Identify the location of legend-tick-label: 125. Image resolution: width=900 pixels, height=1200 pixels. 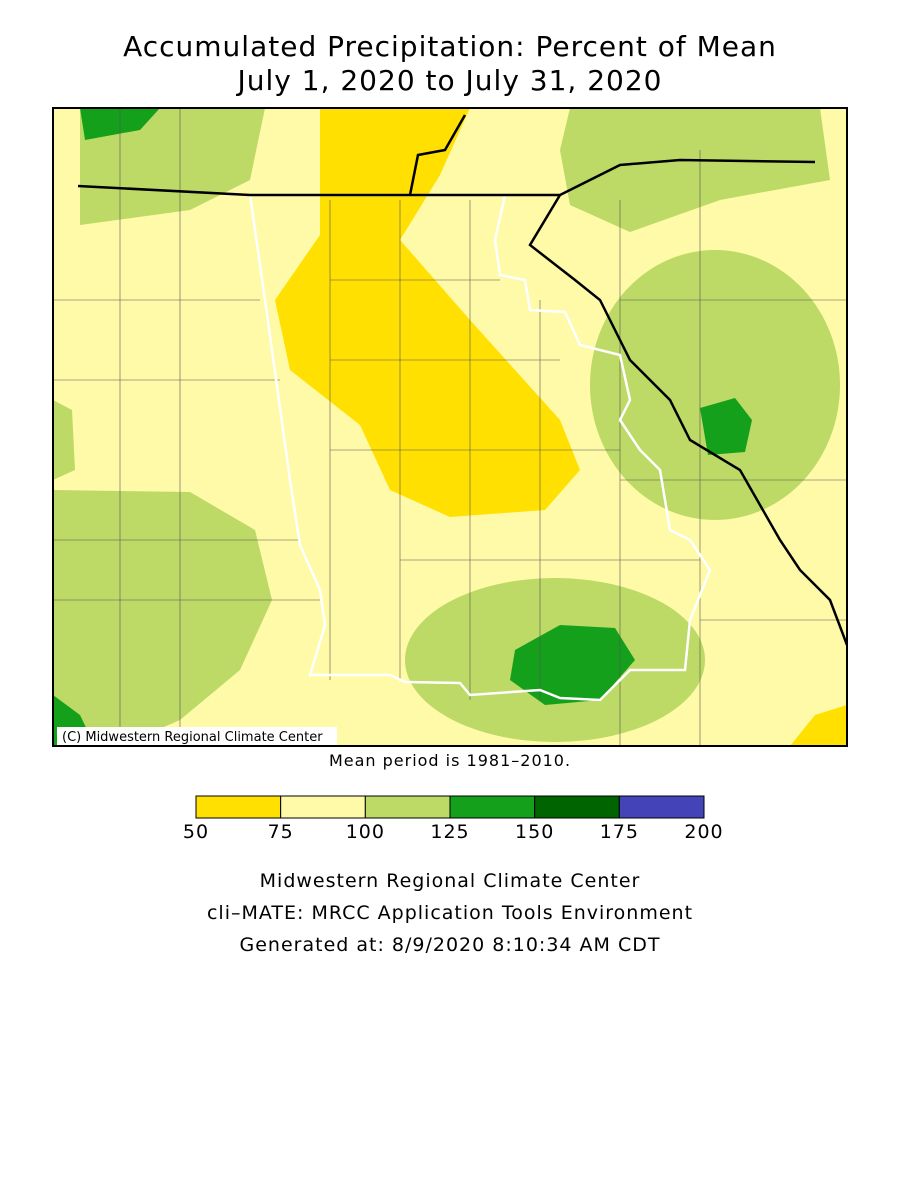
(449, 832).